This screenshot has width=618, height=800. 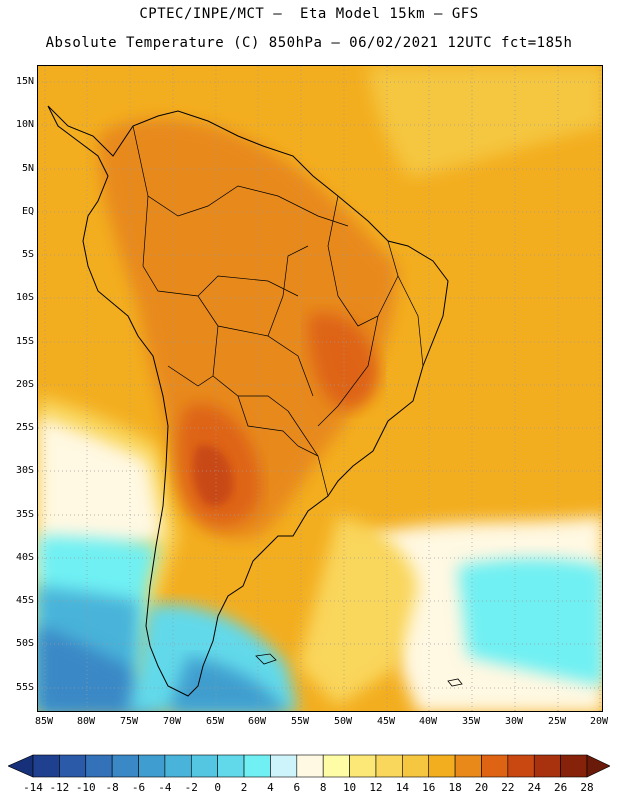 What do you see at coordinates (172, 721) in the screenshot?
I see `lon-label: 70W` at bounding box center [172, 721].